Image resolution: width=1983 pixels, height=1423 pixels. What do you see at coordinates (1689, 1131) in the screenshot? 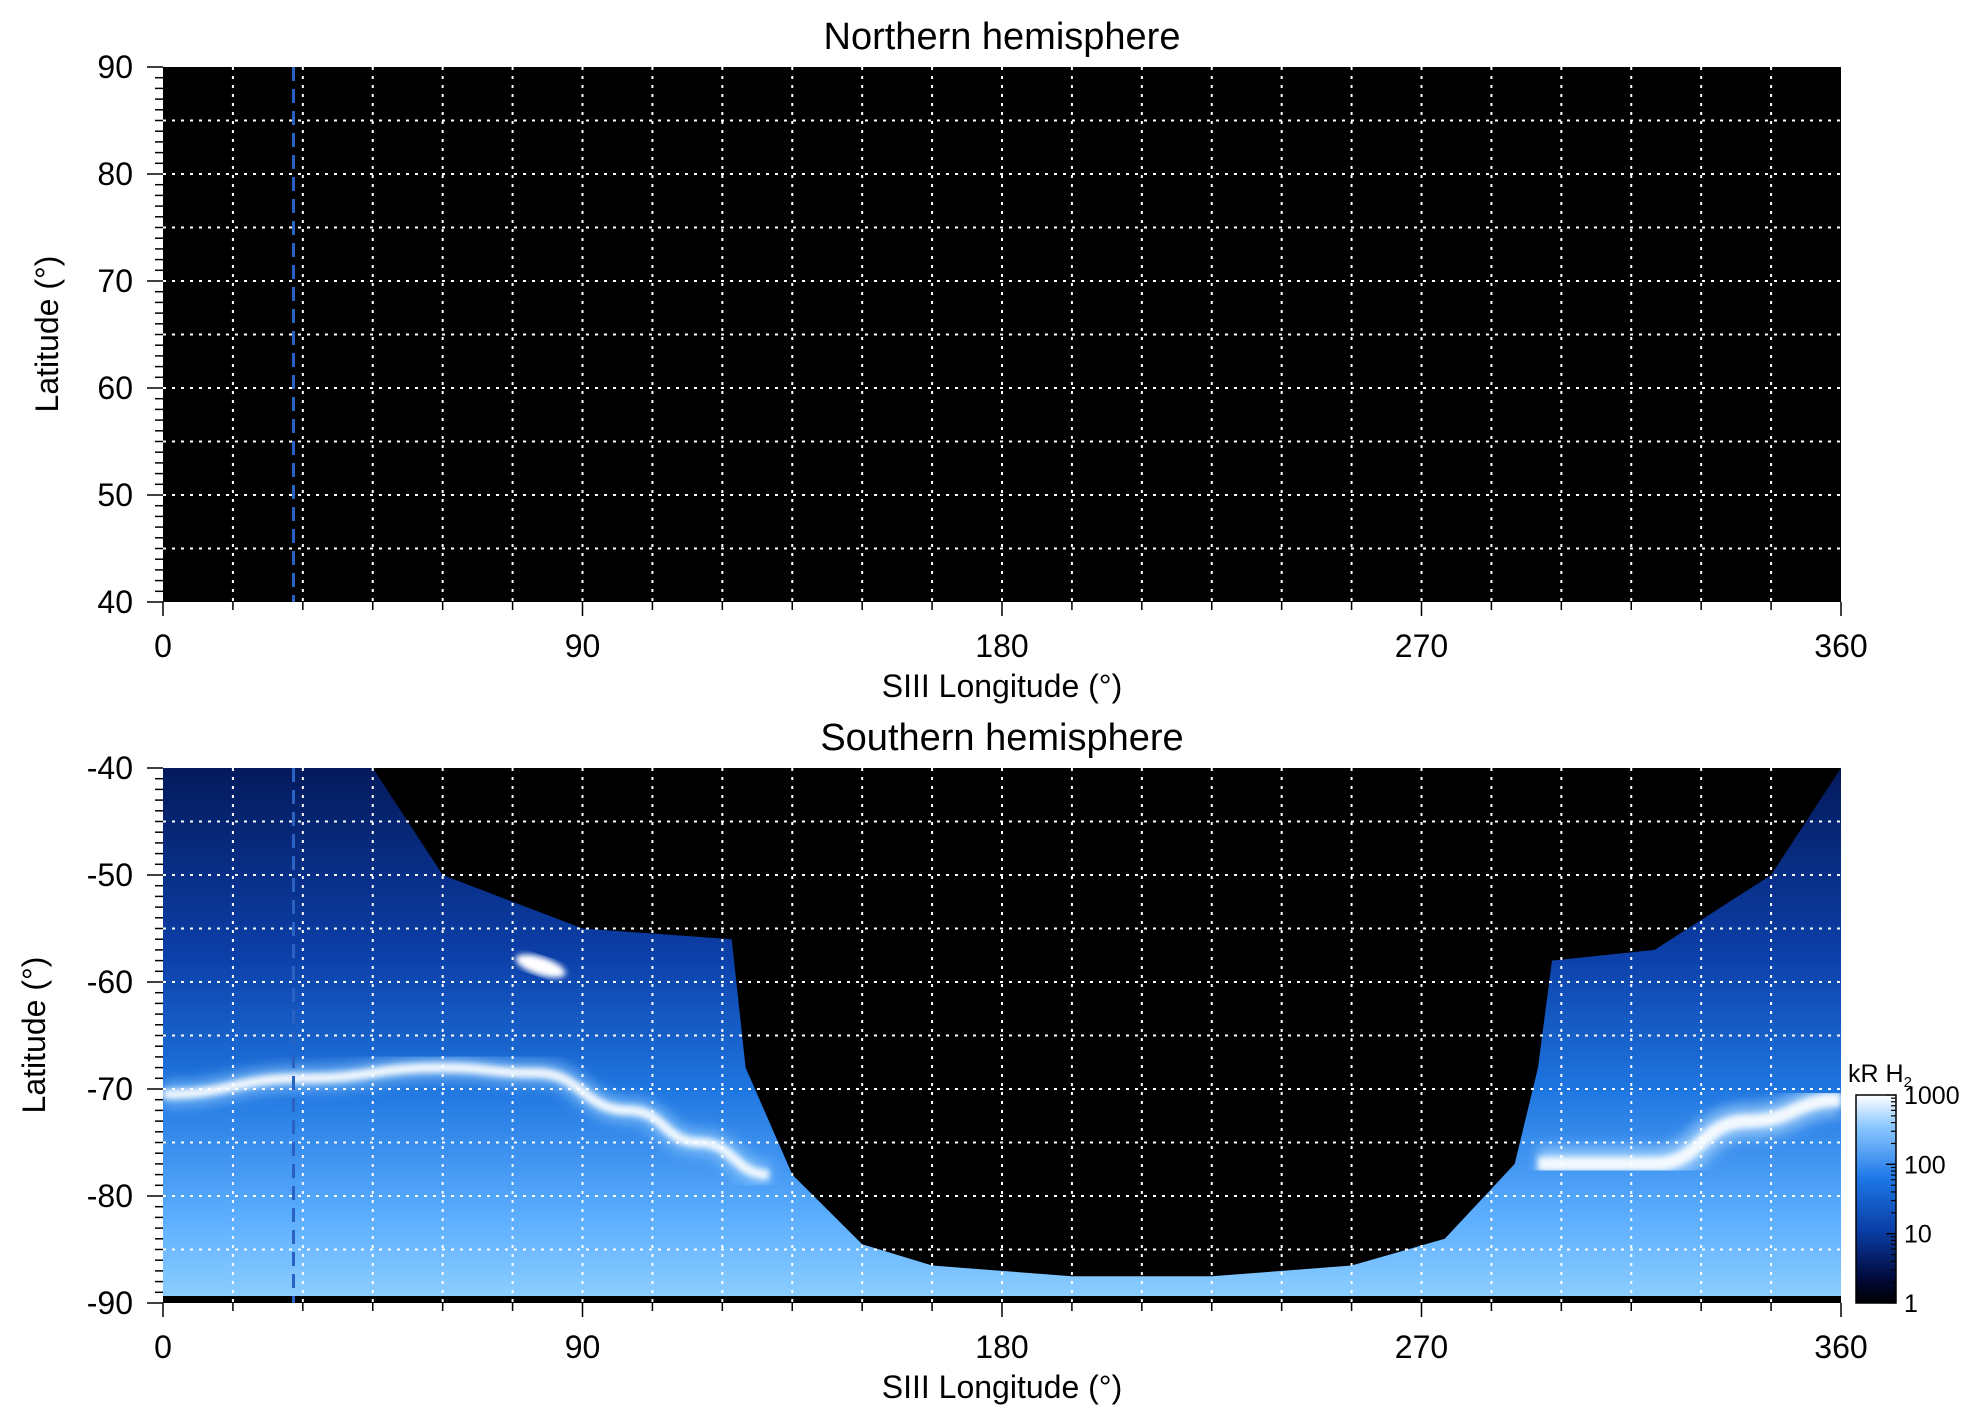
I see `south-main-oval-east` at bounding box center [1689, 1131].